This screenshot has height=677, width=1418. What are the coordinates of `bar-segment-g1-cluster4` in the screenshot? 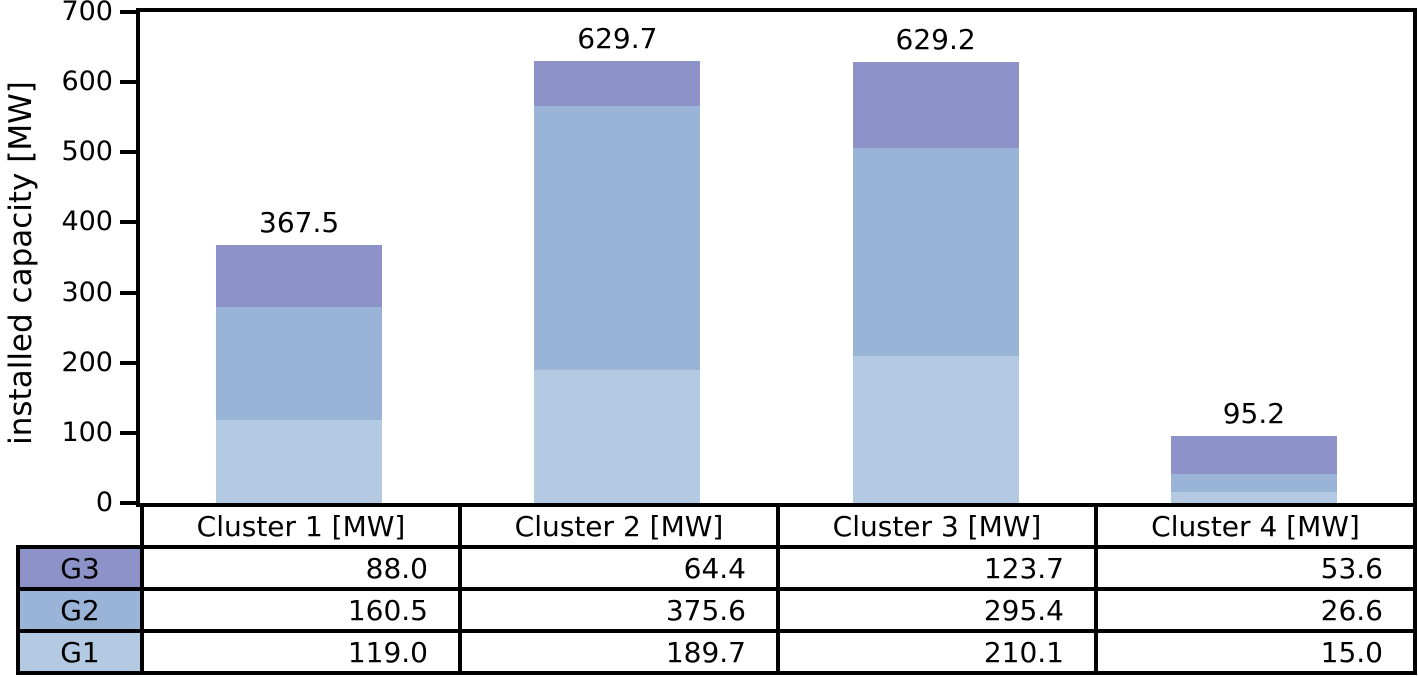 It's located at (1253, 497).